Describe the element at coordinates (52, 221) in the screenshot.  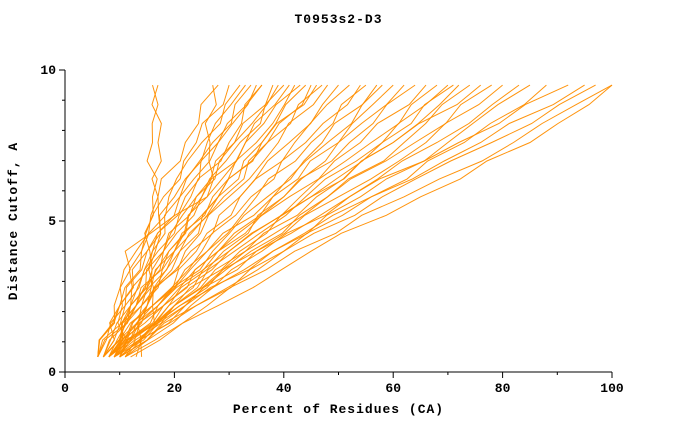
I see `y-tick-label: 5` at that location.